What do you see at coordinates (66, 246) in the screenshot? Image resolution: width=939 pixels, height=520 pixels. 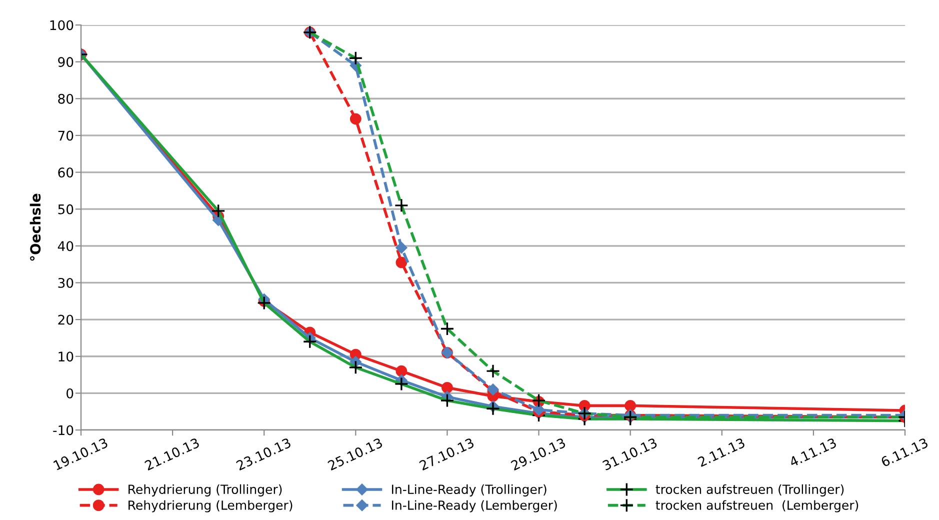 I see `y-tick-label: 40` at bounding box center [66, 246].